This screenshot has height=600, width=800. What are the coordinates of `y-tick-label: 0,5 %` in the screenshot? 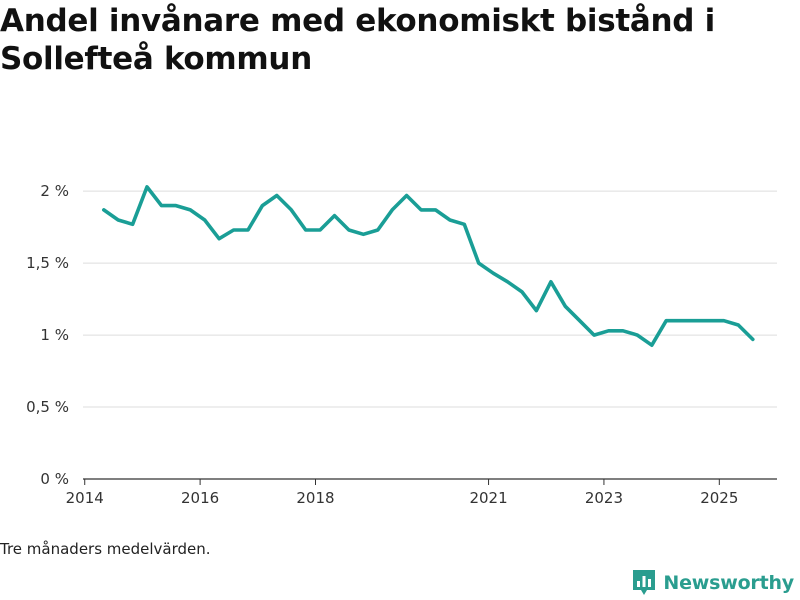 It's located at (47, 407).